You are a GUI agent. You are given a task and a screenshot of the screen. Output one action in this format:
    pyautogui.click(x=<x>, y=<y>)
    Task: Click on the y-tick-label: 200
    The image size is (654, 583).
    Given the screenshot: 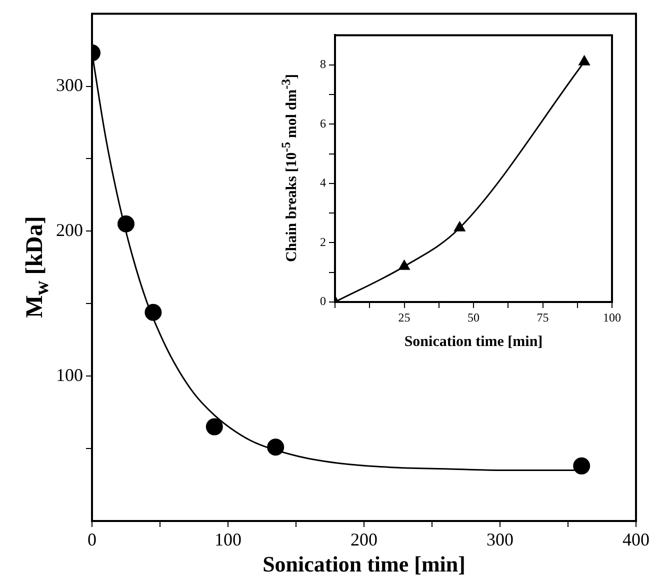 What is the action you would take?
    pyautogui.click(x=69, y=230)
    